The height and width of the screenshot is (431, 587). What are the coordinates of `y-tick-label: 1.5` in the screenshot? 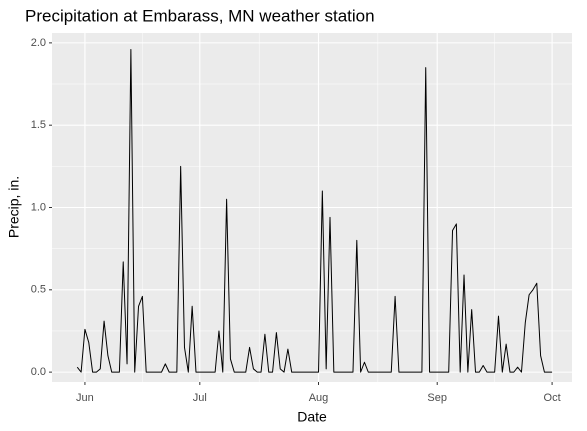 It's located at (38, 125).